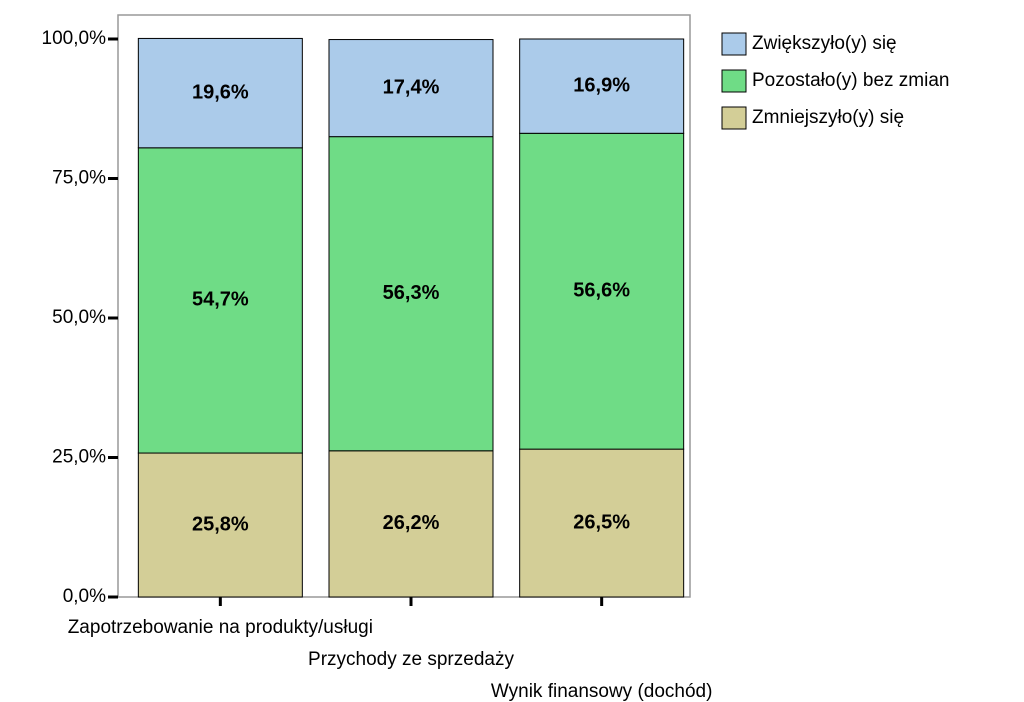 The height and width of the screenshot is (702, 1024). I want to click on value-label: 56,3%, so click(411, 293).